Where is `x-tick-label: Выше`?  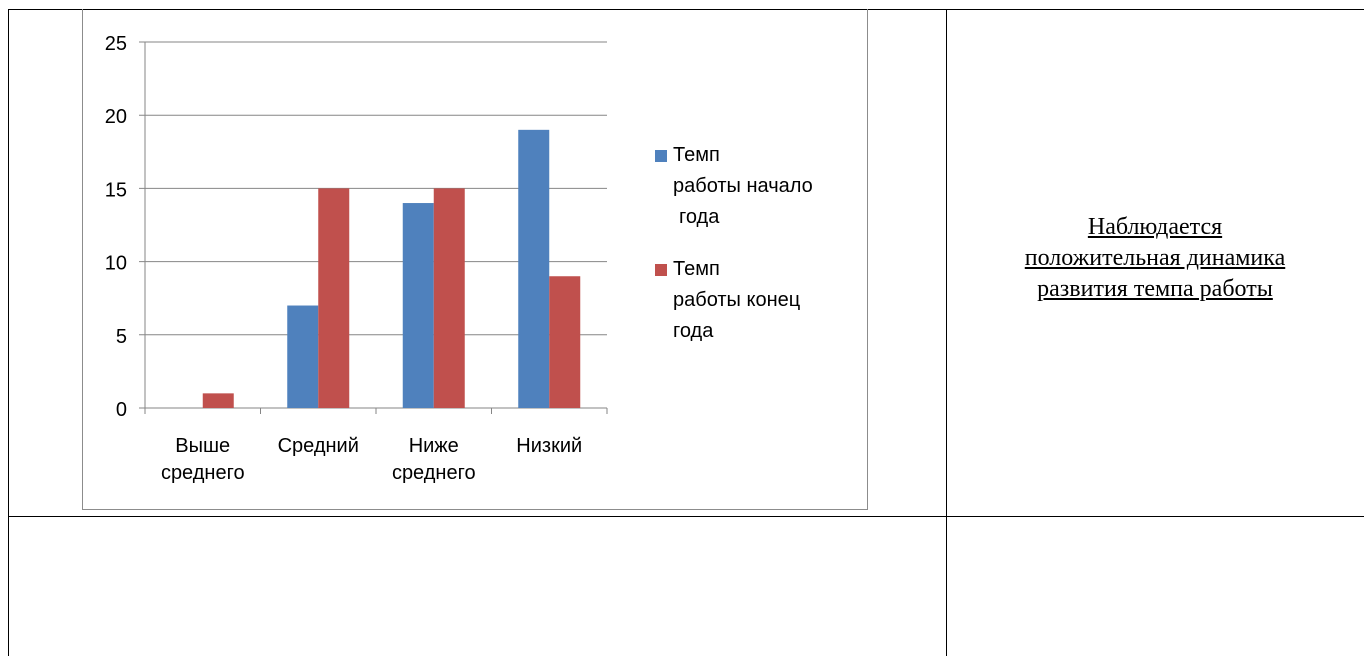
x-tick-label: Выше is located at coordinates (202, 446).